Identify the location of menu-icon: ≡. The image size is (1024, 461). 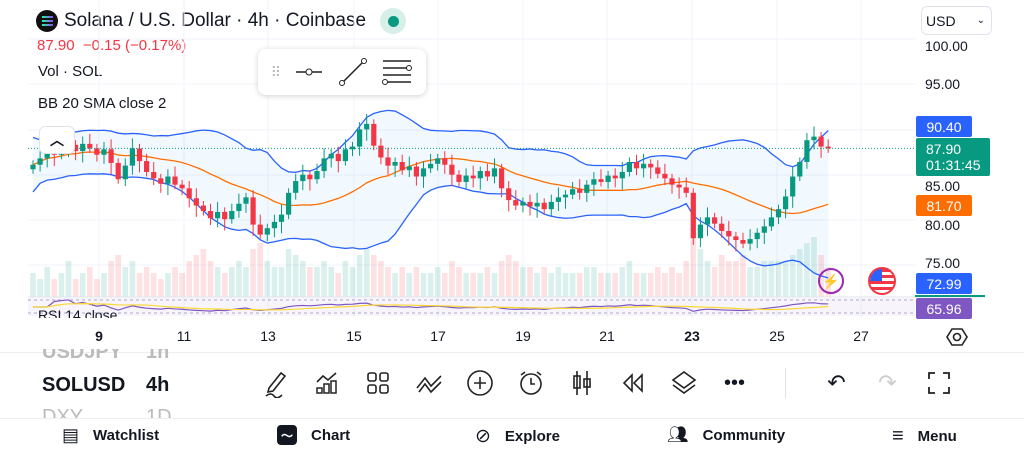
(898, 436).